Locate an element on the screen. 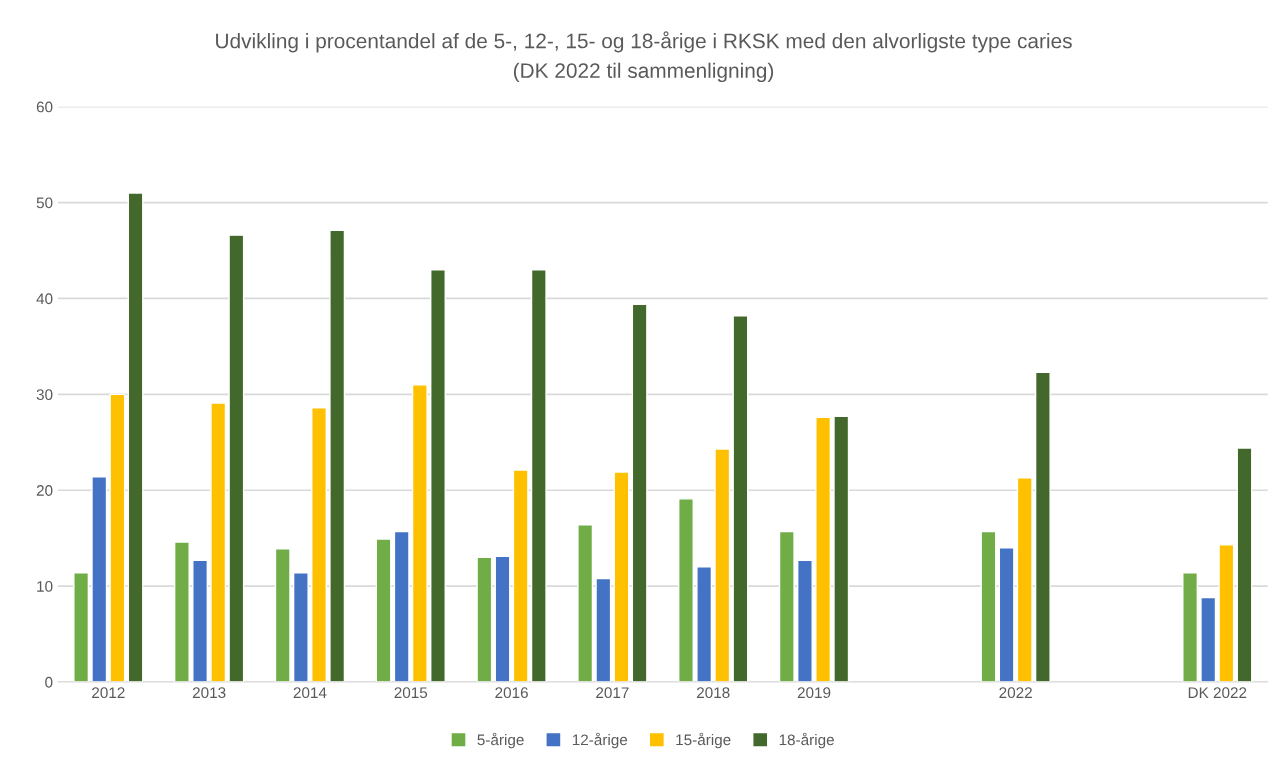 The width and height of the screenshot is (1287, 762). y-tick-label: 20 is located at coordinates (44, 490).